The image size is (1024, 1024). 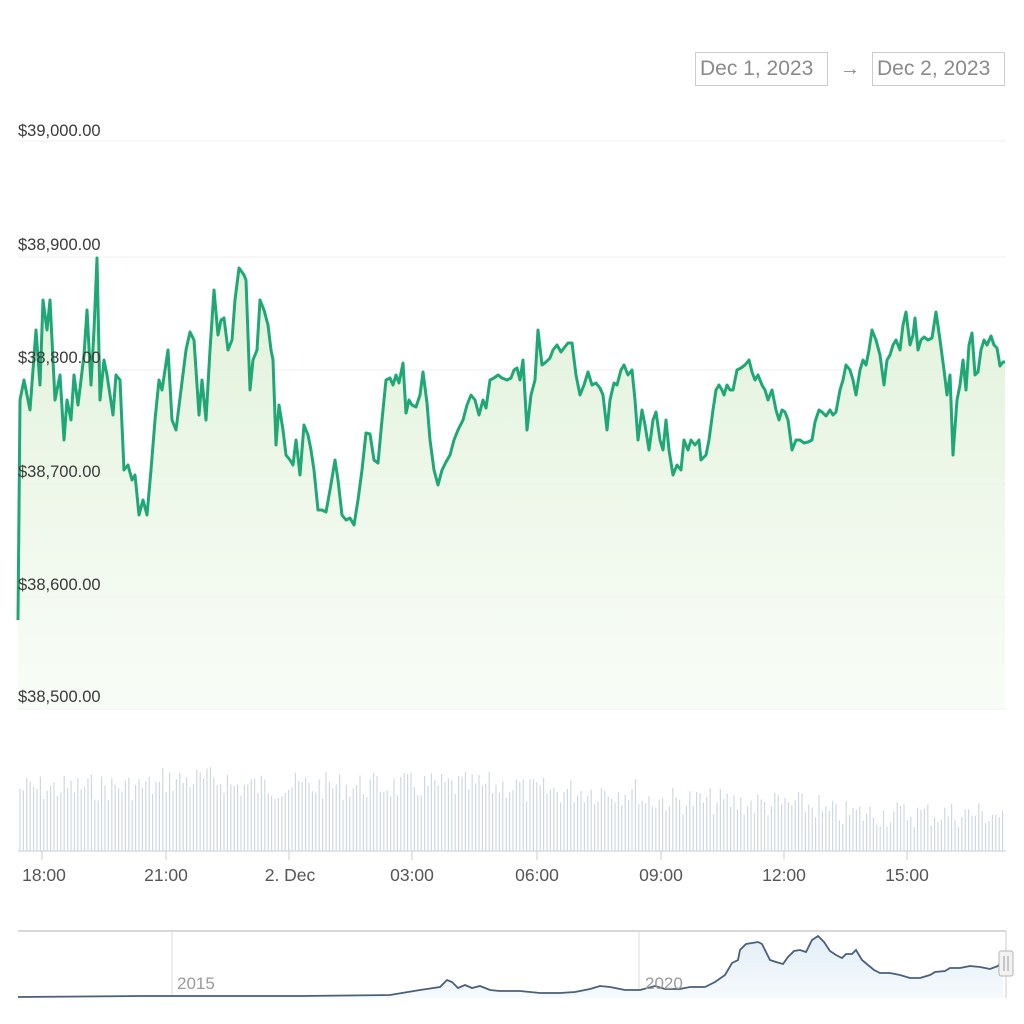 I want to click on y-axis-label: $38,800.00, so click(x=59, y=358).